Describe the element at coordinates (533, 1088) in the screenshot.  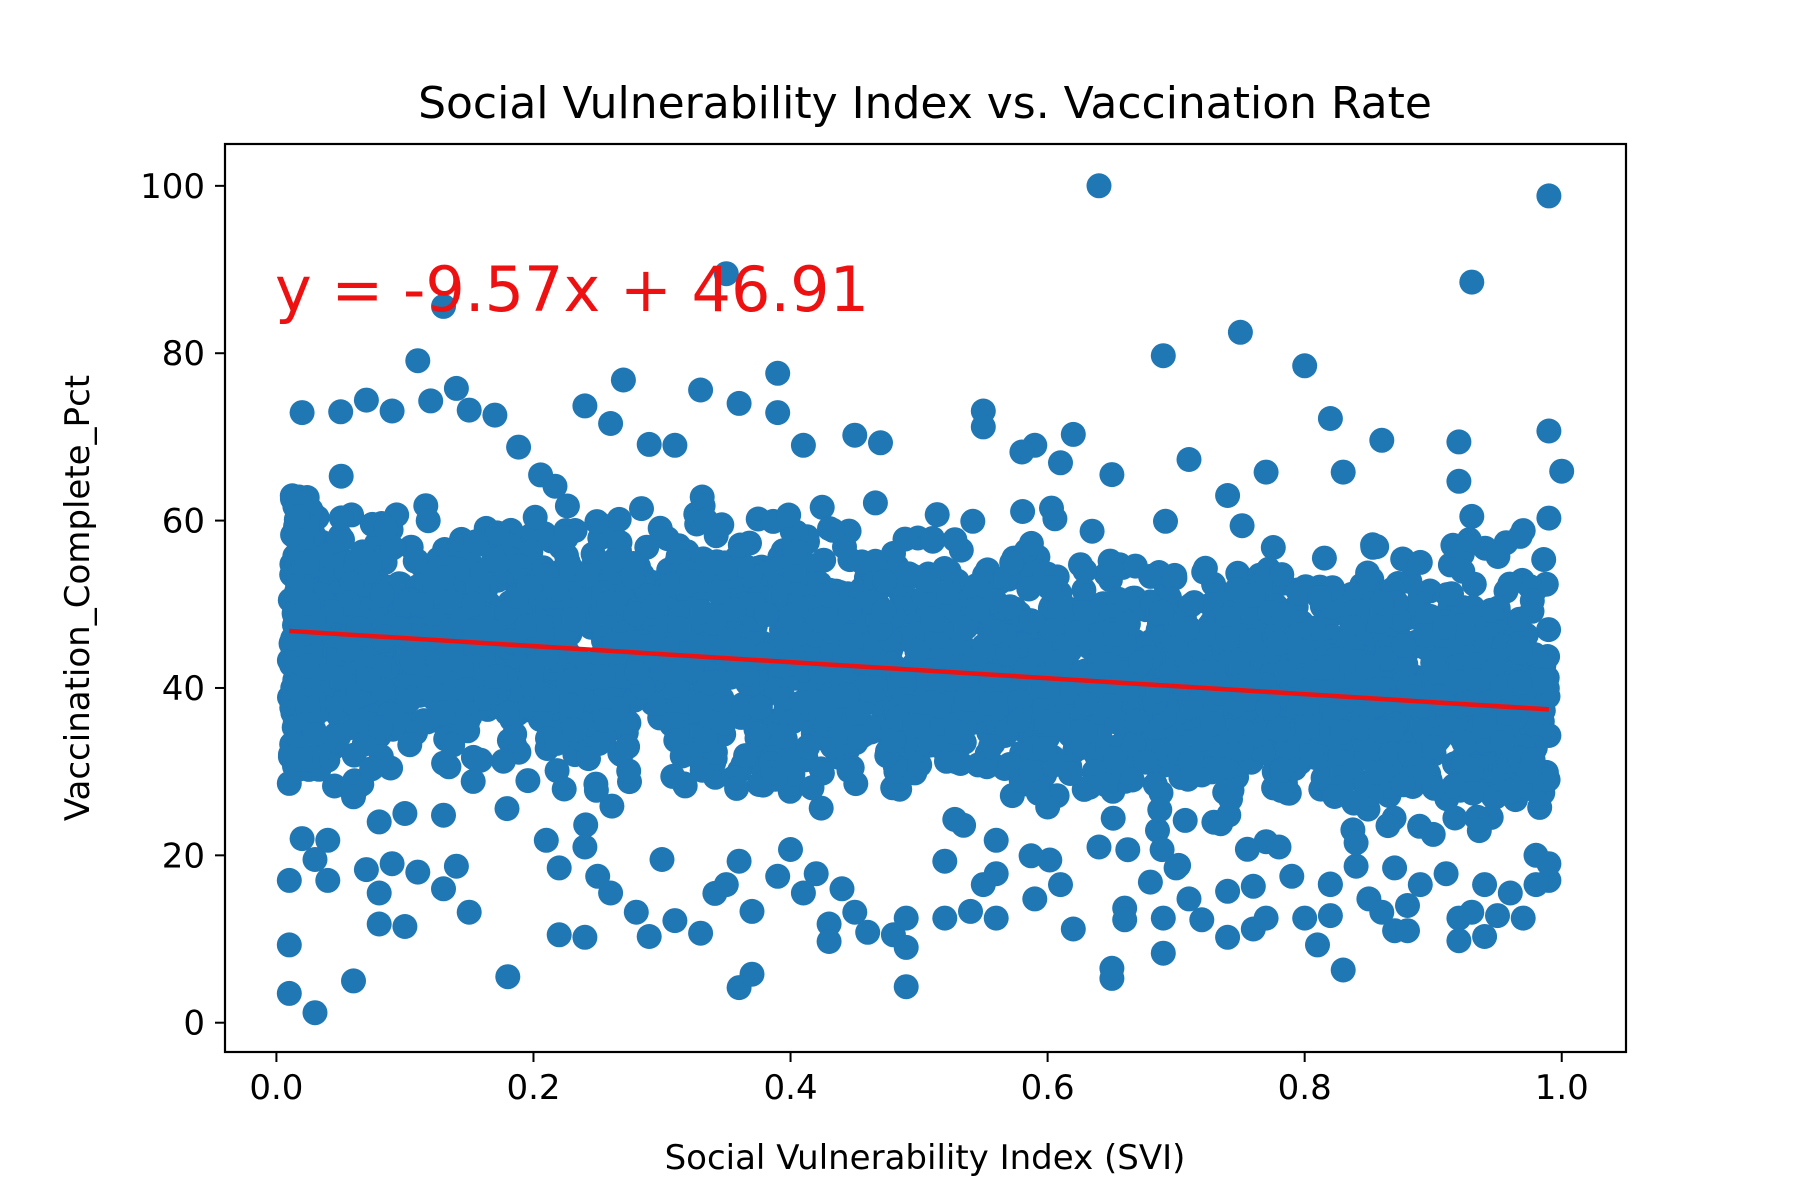
I see `x-tick-label: 0.2` at that location.